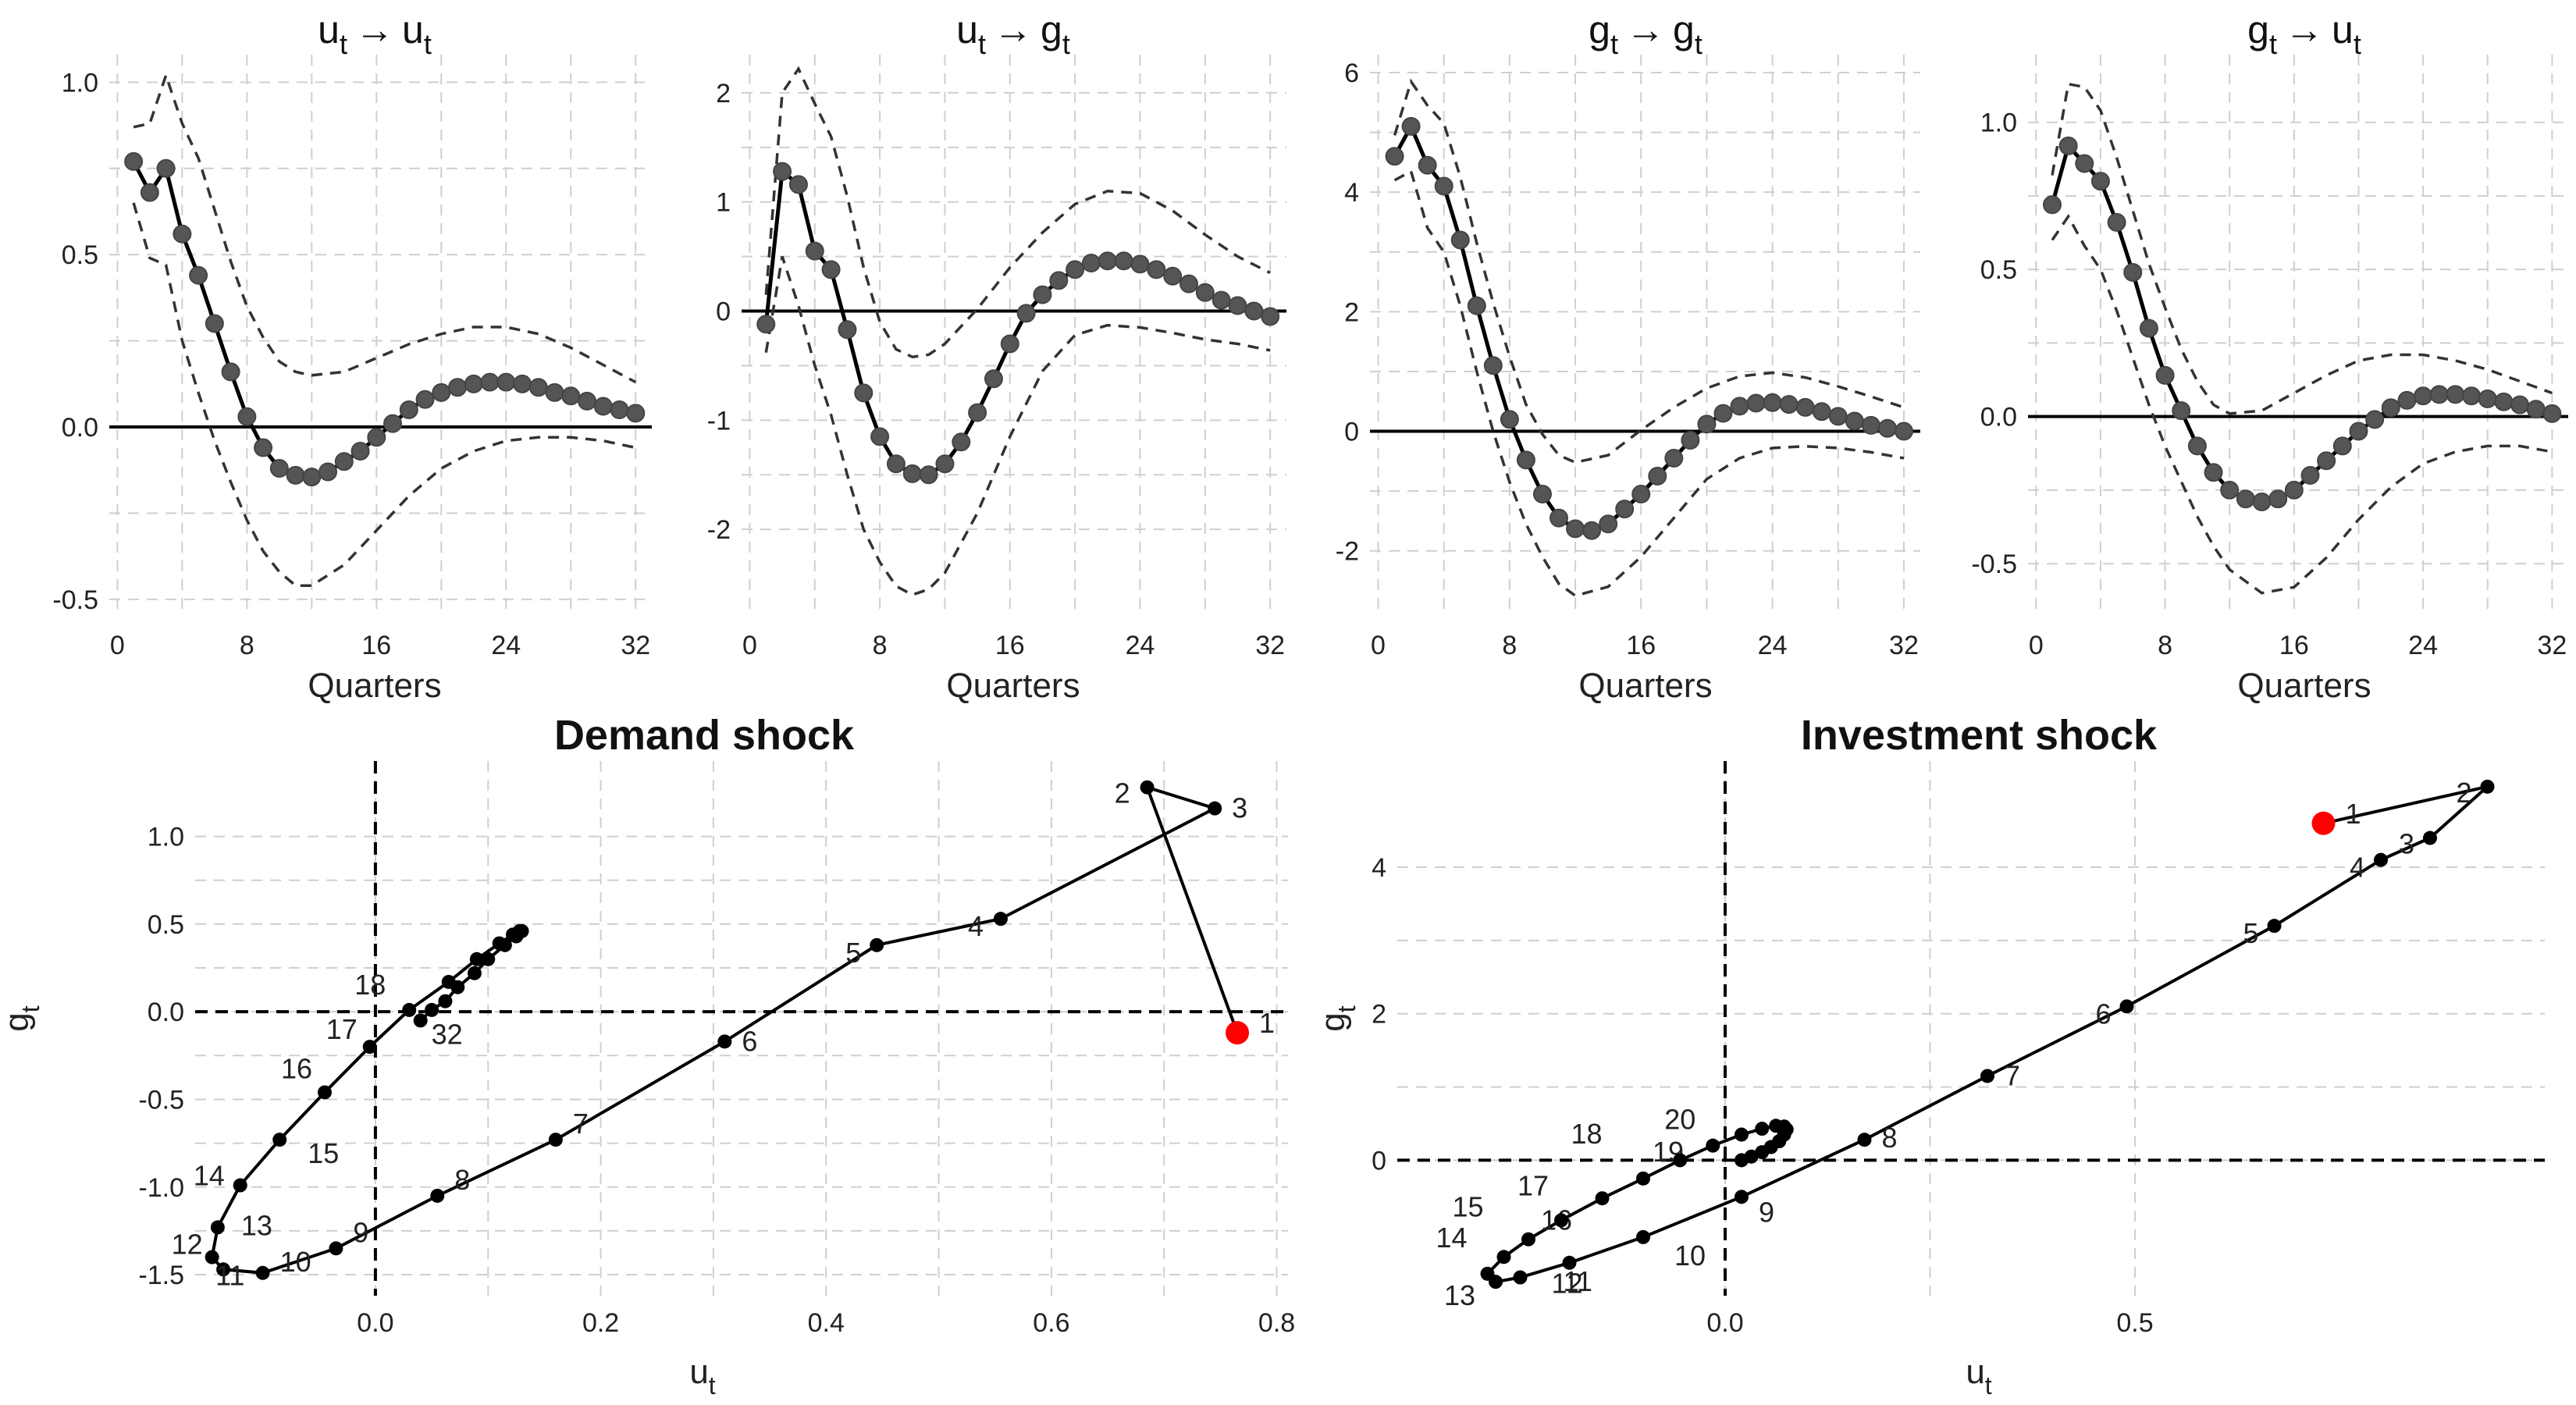  Describe the element at coordinates (1351, 433) in the screenshot. I see `irf3-ytick-1: 0` at that location.